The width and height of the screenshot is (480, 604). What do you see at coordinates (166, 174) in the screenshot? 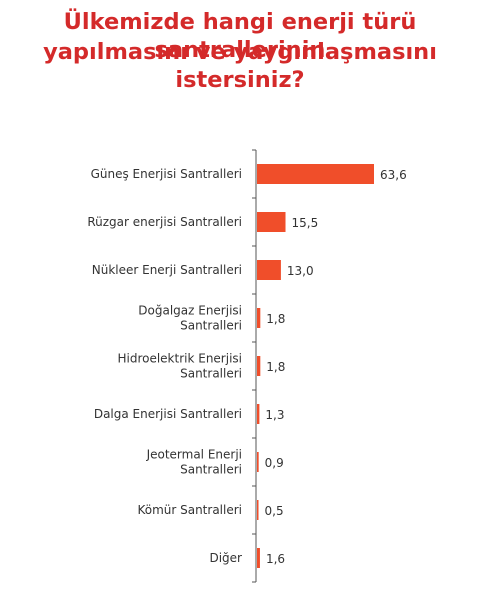
I see `category-label: Güneş Enerjisi Santralleri` at bounding box center [166, 174].